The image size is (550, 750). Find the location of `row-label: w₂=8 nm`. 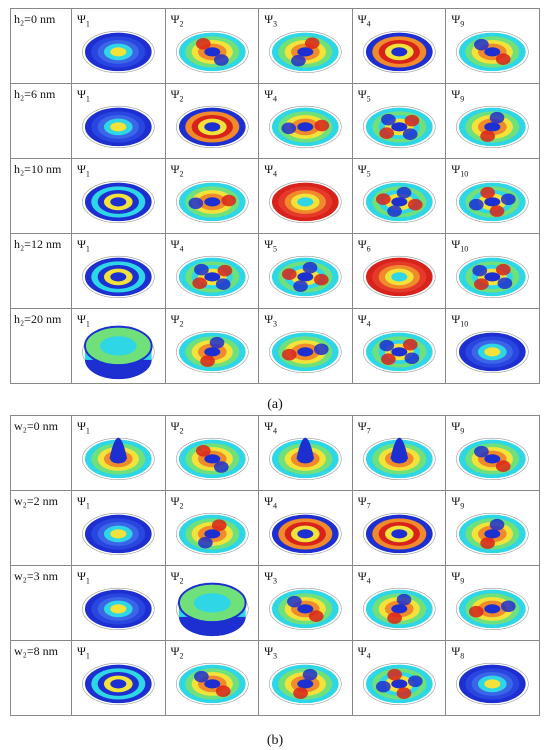

row-label: w₂=8 nm is located at coordinates (36, 651).